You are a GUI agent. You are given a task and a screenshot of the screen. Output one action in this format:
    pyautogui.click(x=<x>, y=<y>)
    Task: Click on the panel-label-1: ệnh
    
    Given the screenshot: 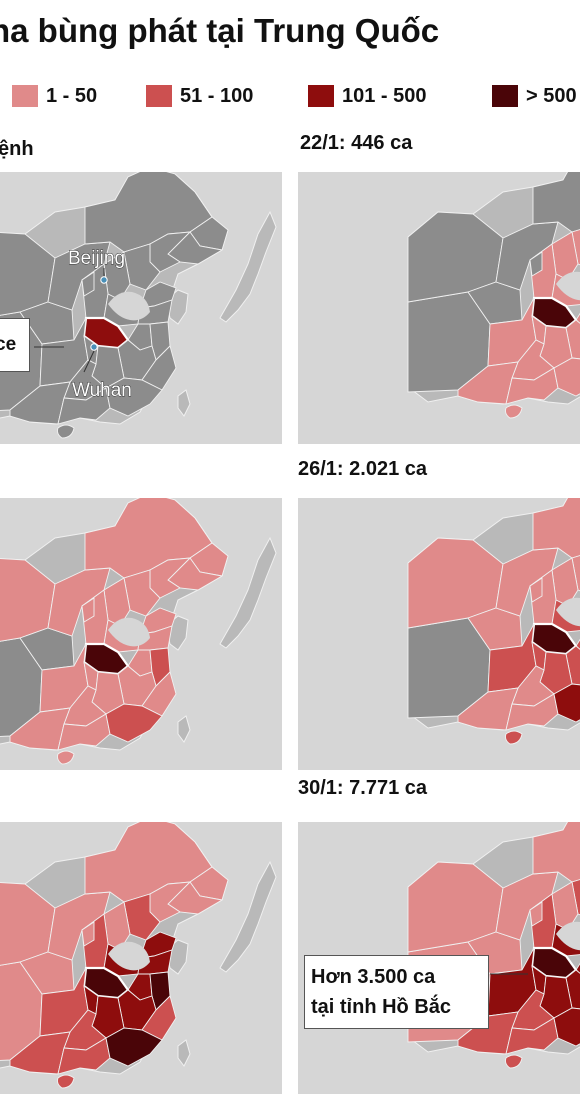 What is the action you would take?
    pyautogui.click(x=17, y=149)
    